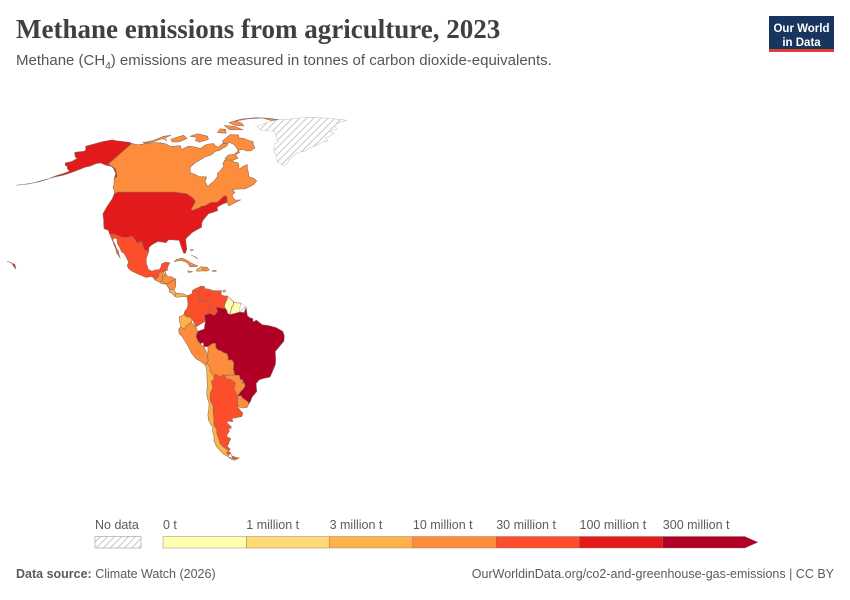  What do you see at coordinates (526, 525) in the screenshot?
I see `svg-text: 30 million t` at bounding box center [526, 525].